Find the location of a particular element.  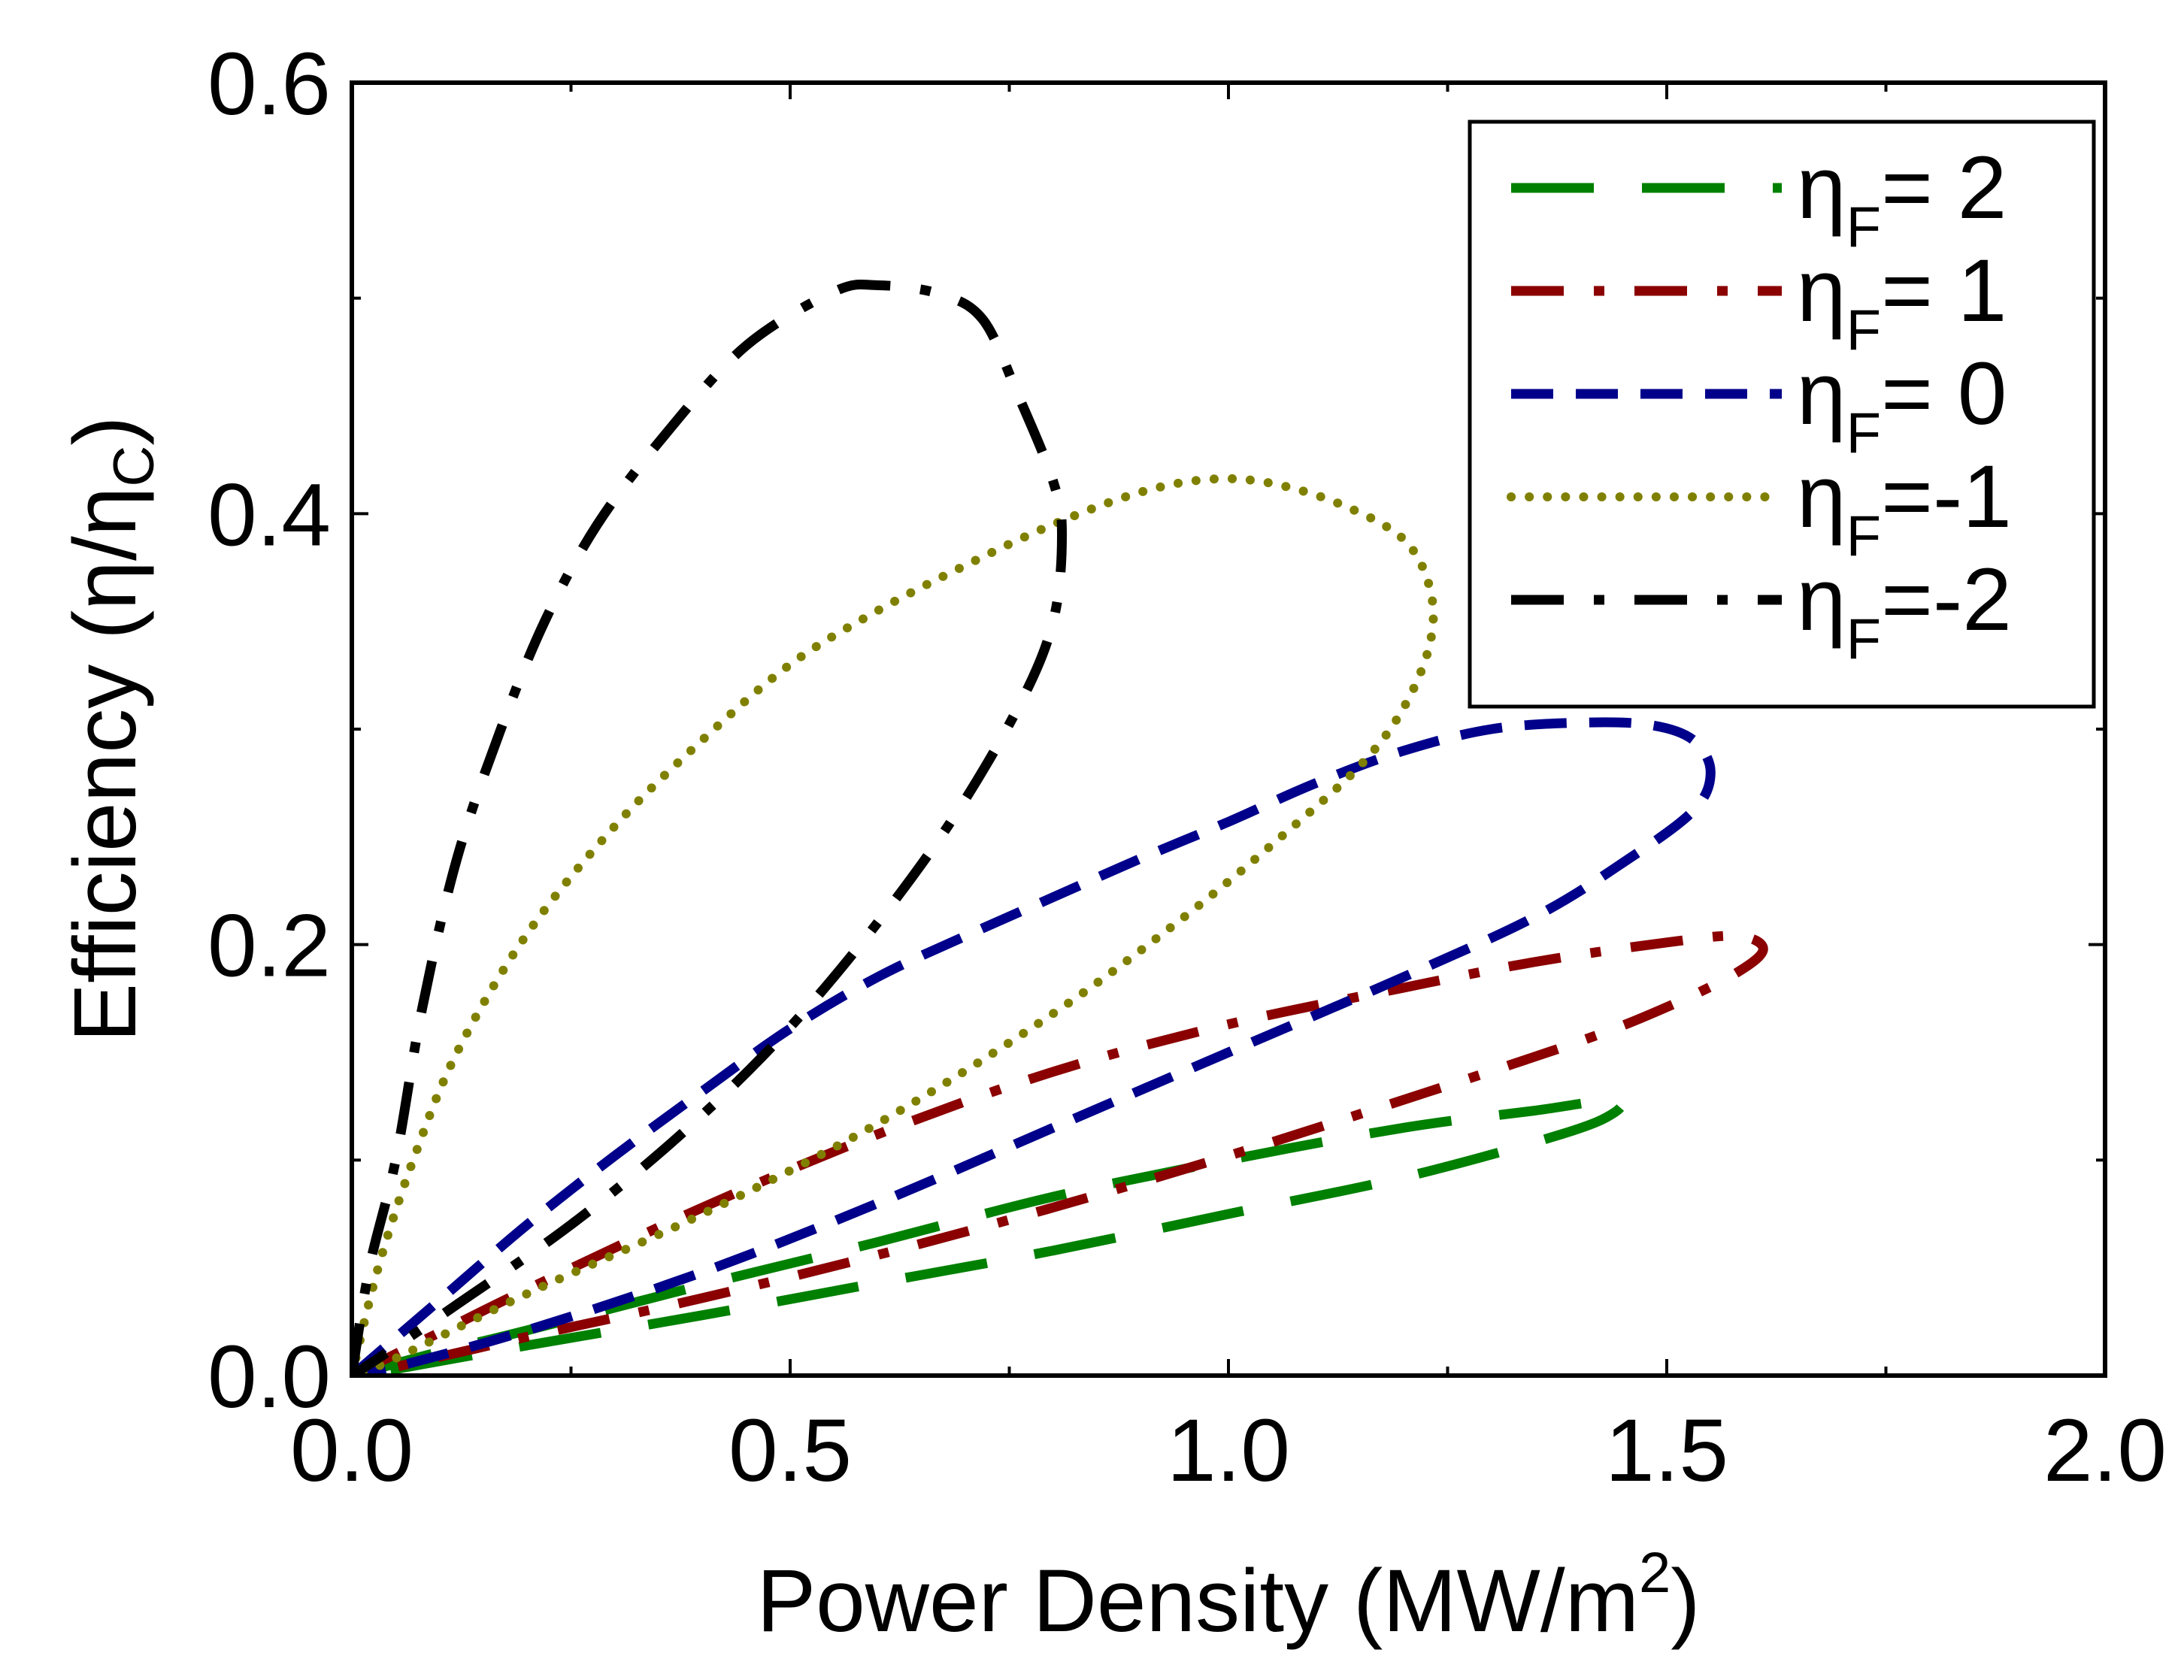

y-axis-label: Efficiency (η/ηC) is located at coordinates (111, 729).